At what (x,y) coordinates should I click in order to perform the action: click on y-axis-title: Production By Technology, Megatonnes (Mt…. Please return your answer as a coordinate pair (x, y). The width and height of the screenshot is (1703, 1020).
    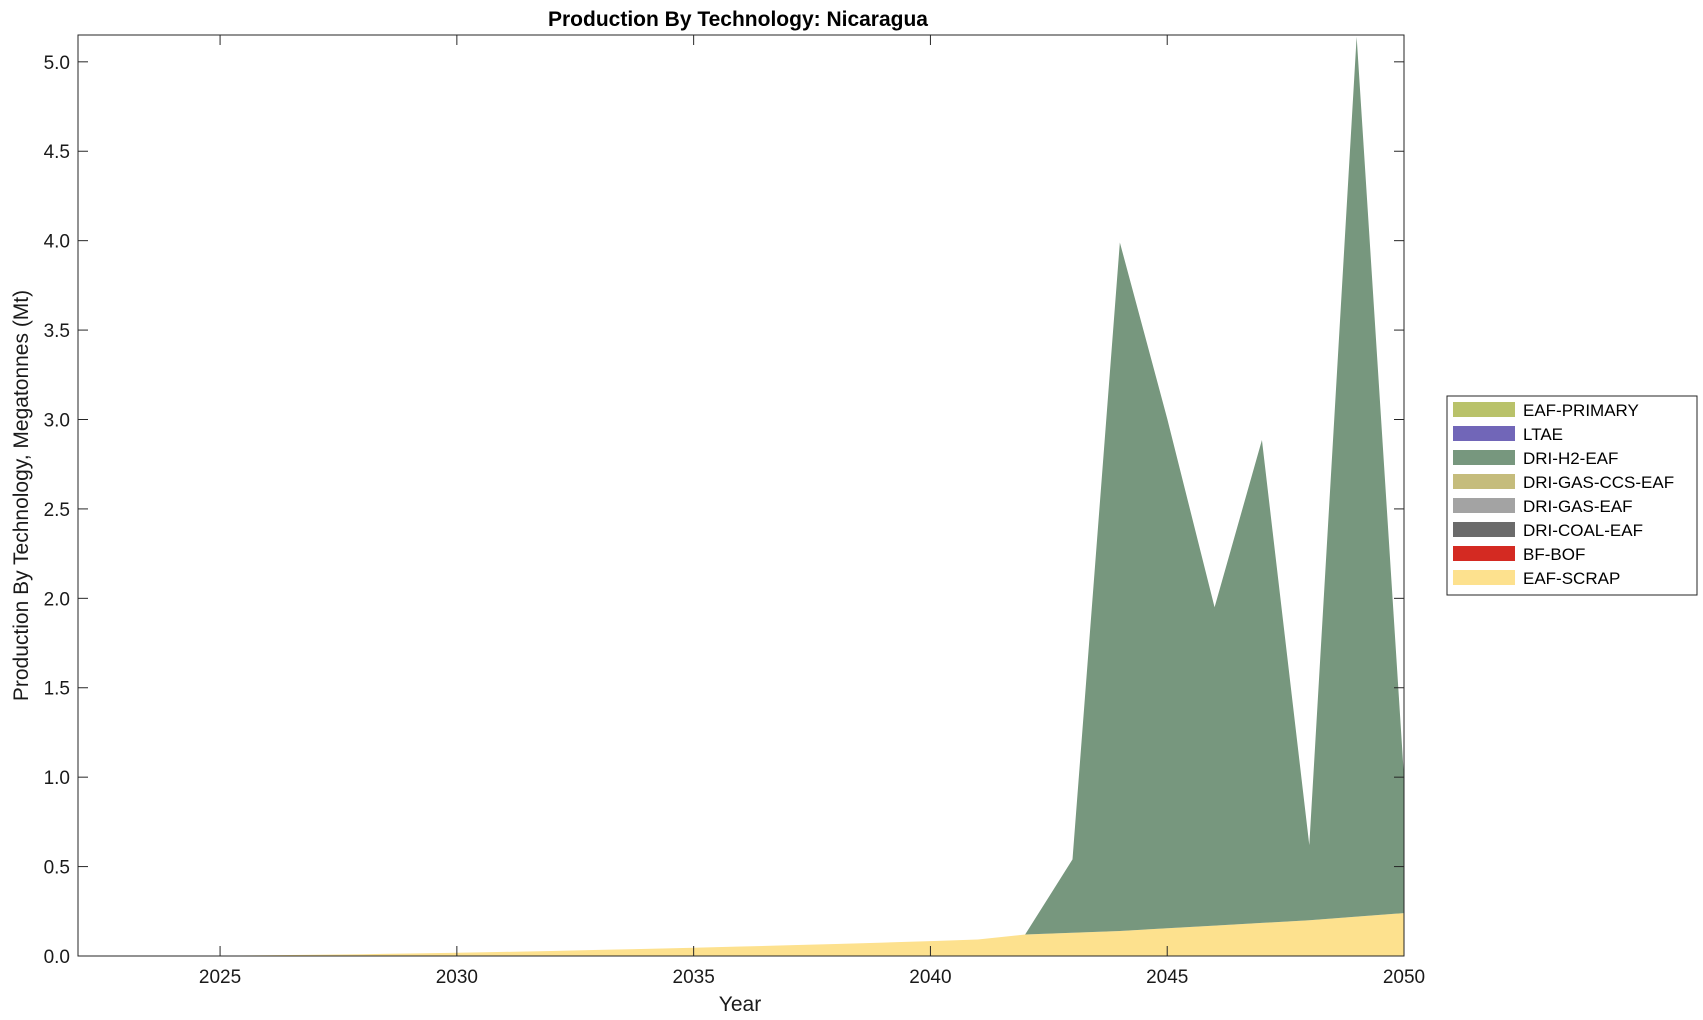
    Looking at the image, I should click on (21, 495).